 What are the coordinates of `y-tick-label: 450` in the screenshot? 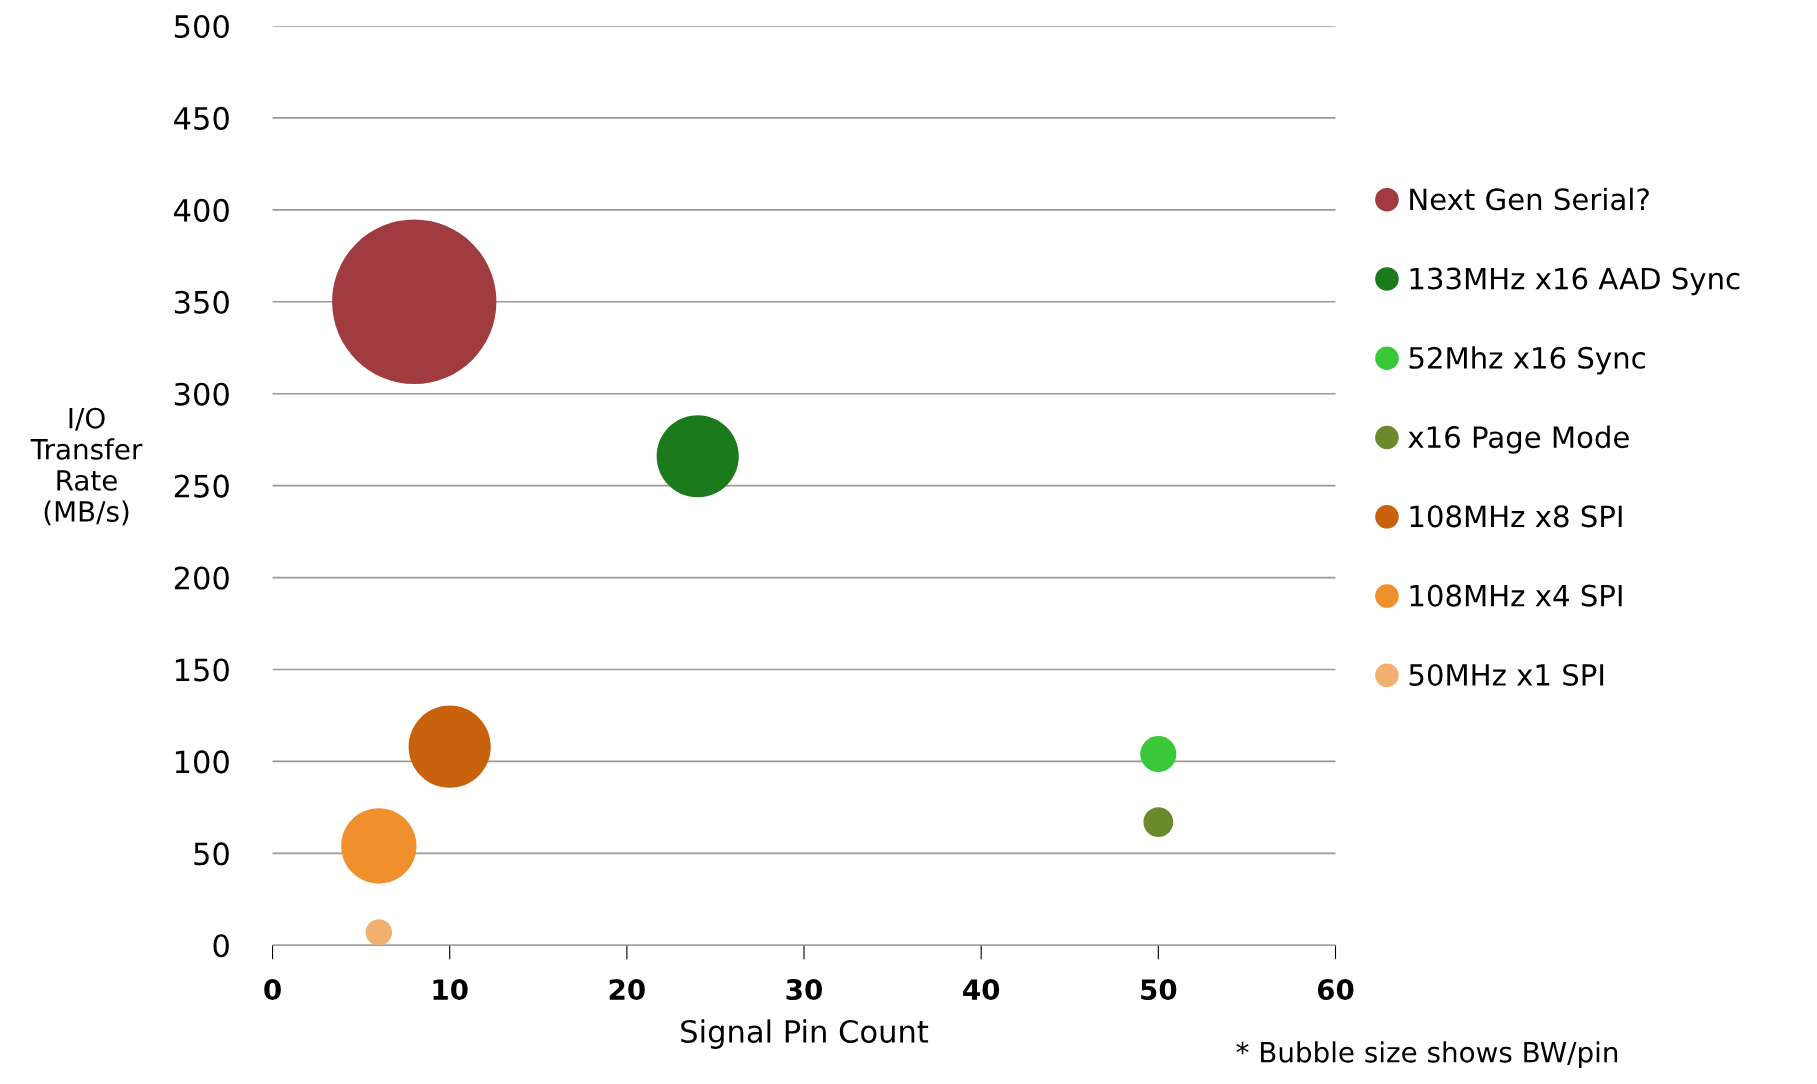 It's located at (201, 118).